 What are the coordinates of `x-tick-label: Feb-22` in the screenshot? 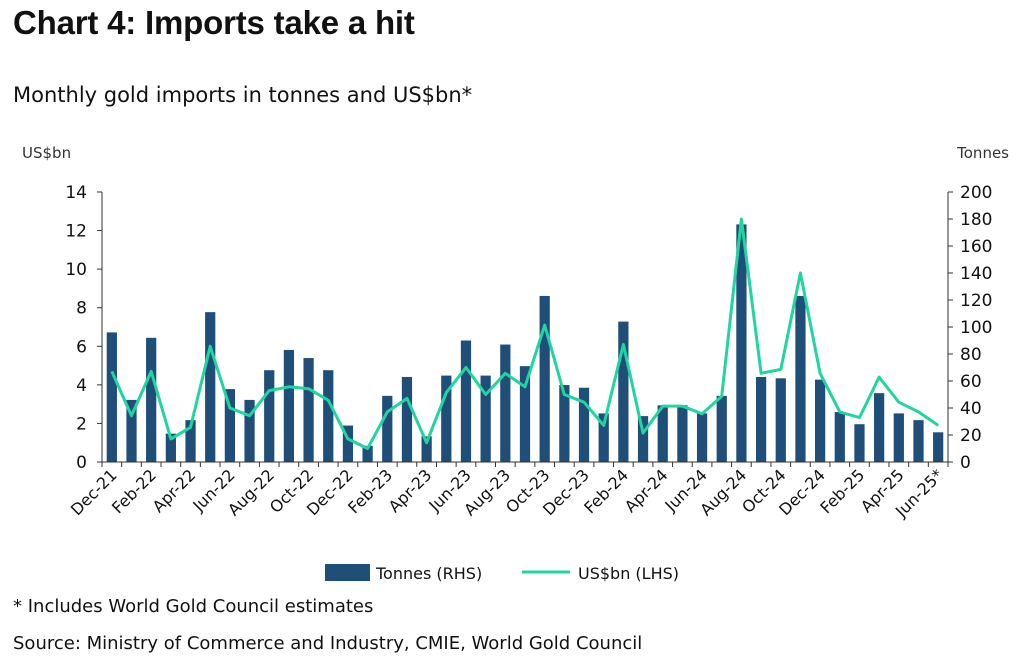 It's located at (134, 491).